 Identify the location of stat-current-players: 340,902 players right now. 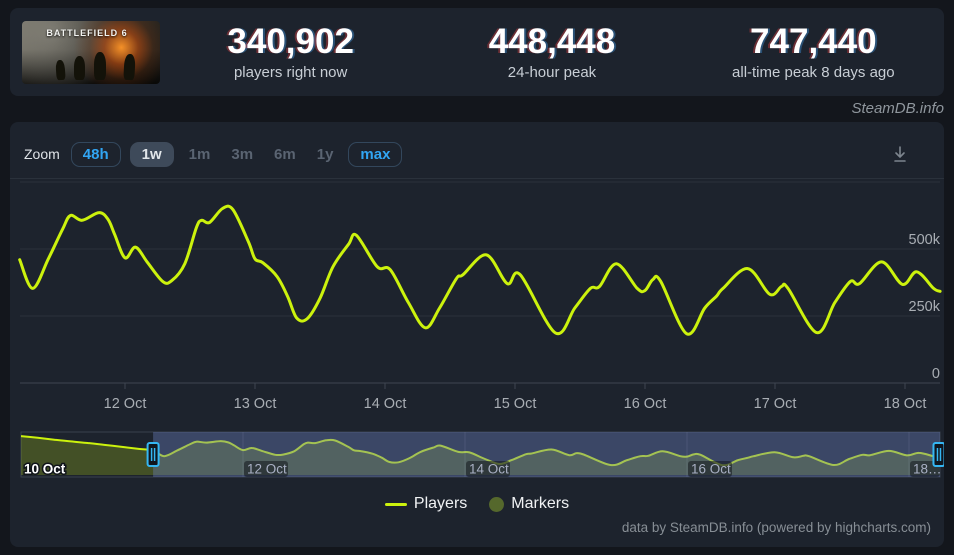
(290, 51).